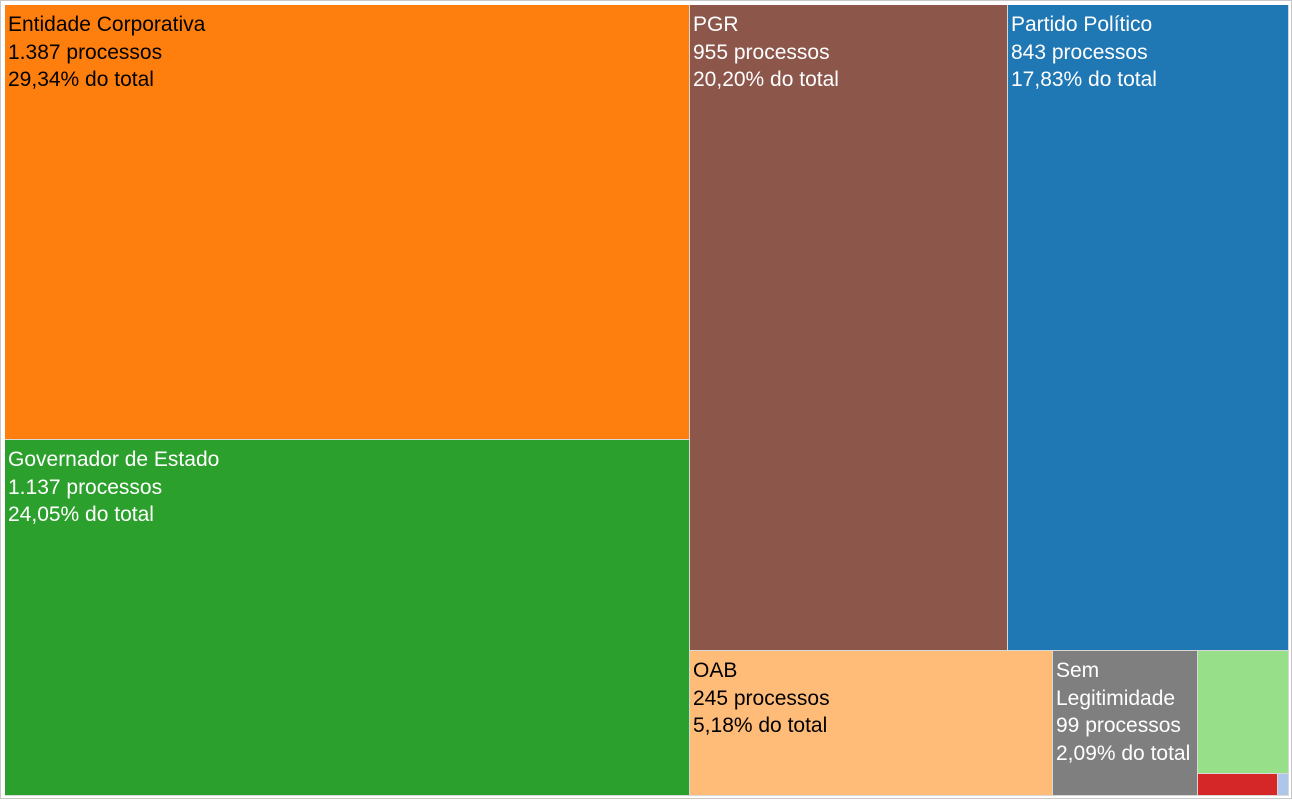  Describe the element at coordinates (849, 52) in the screenshot. I see `treemap-label: PGR 955 processos 20,20% do total` at that location.